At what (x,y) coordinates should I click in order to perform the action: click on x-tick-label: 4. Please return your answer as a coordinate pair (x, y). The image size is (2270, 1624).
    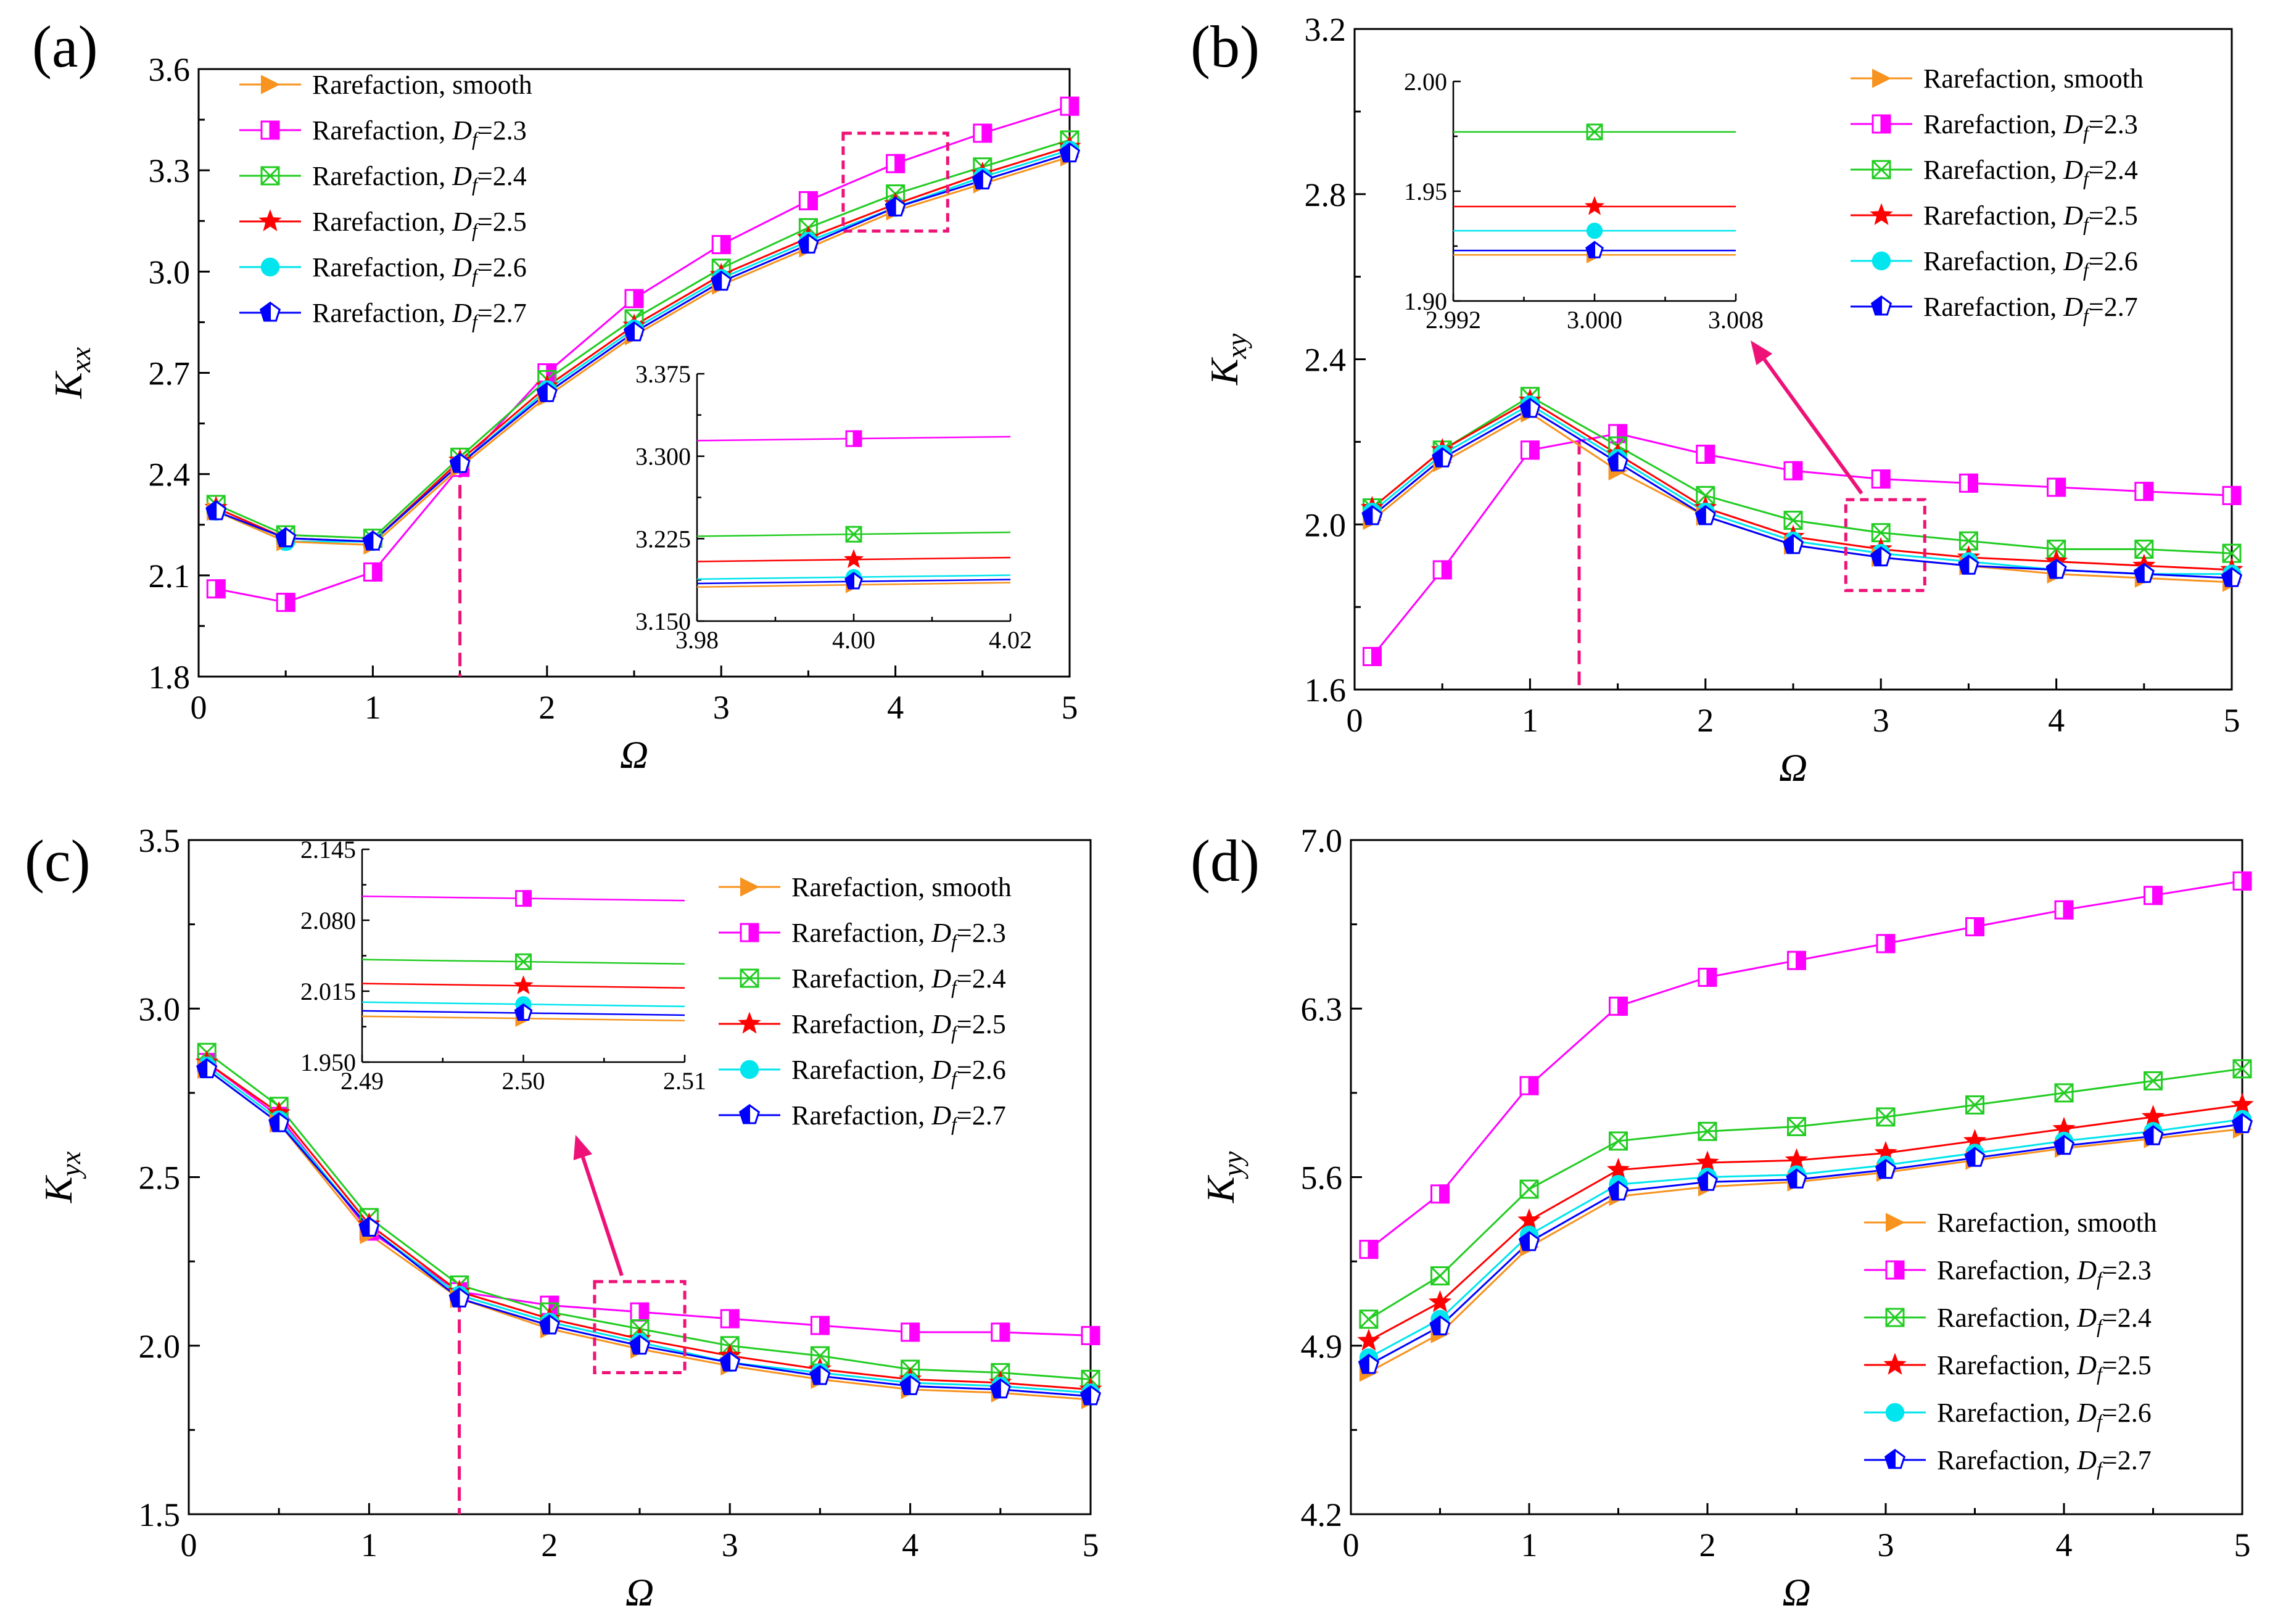
    Looking at the image, I should click on (910, 1545).